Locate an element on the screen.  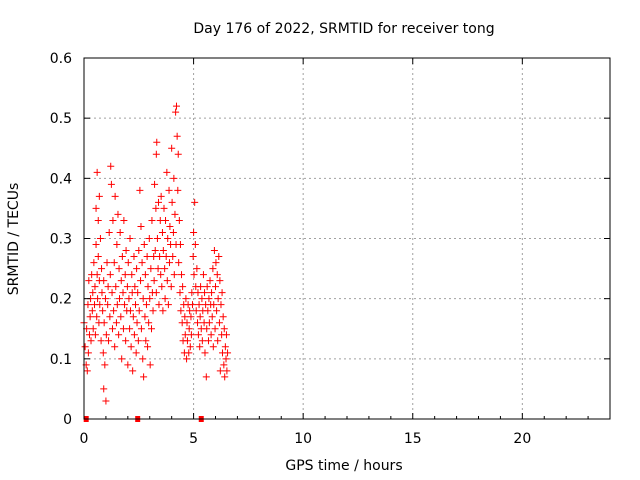
y-tick-label: 0.4 is located at coordinates (61, 179).